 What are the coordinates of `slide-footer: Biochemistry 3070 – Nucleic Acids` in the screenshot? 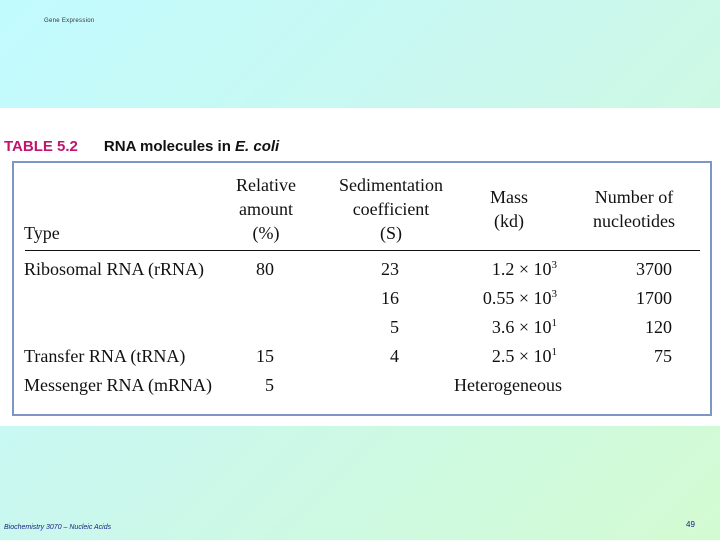 It's located at (58, 527).